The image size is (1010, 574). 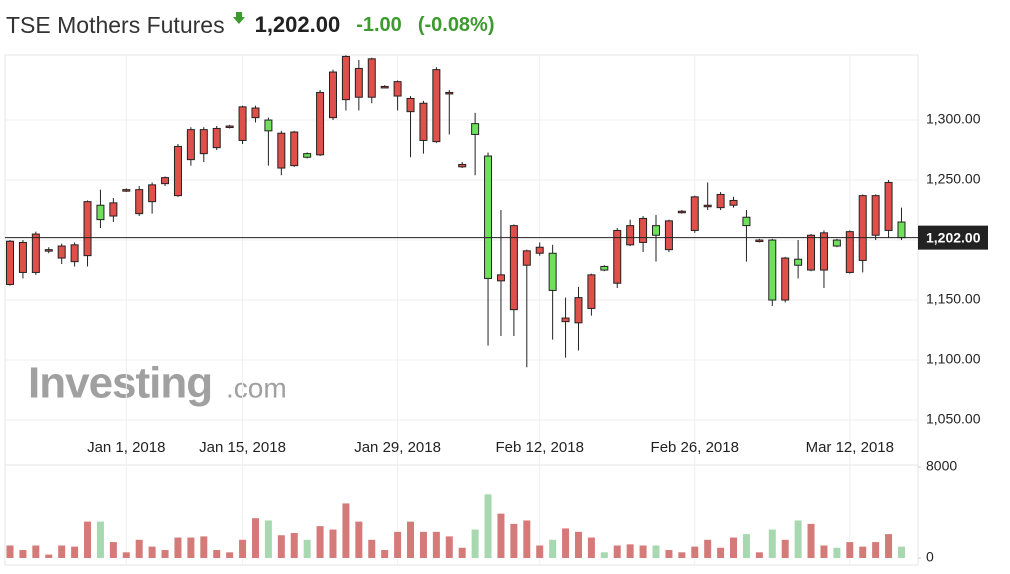 I want to click on x-tick-label: Jan 1, 2018, so click(x=126, y=447).